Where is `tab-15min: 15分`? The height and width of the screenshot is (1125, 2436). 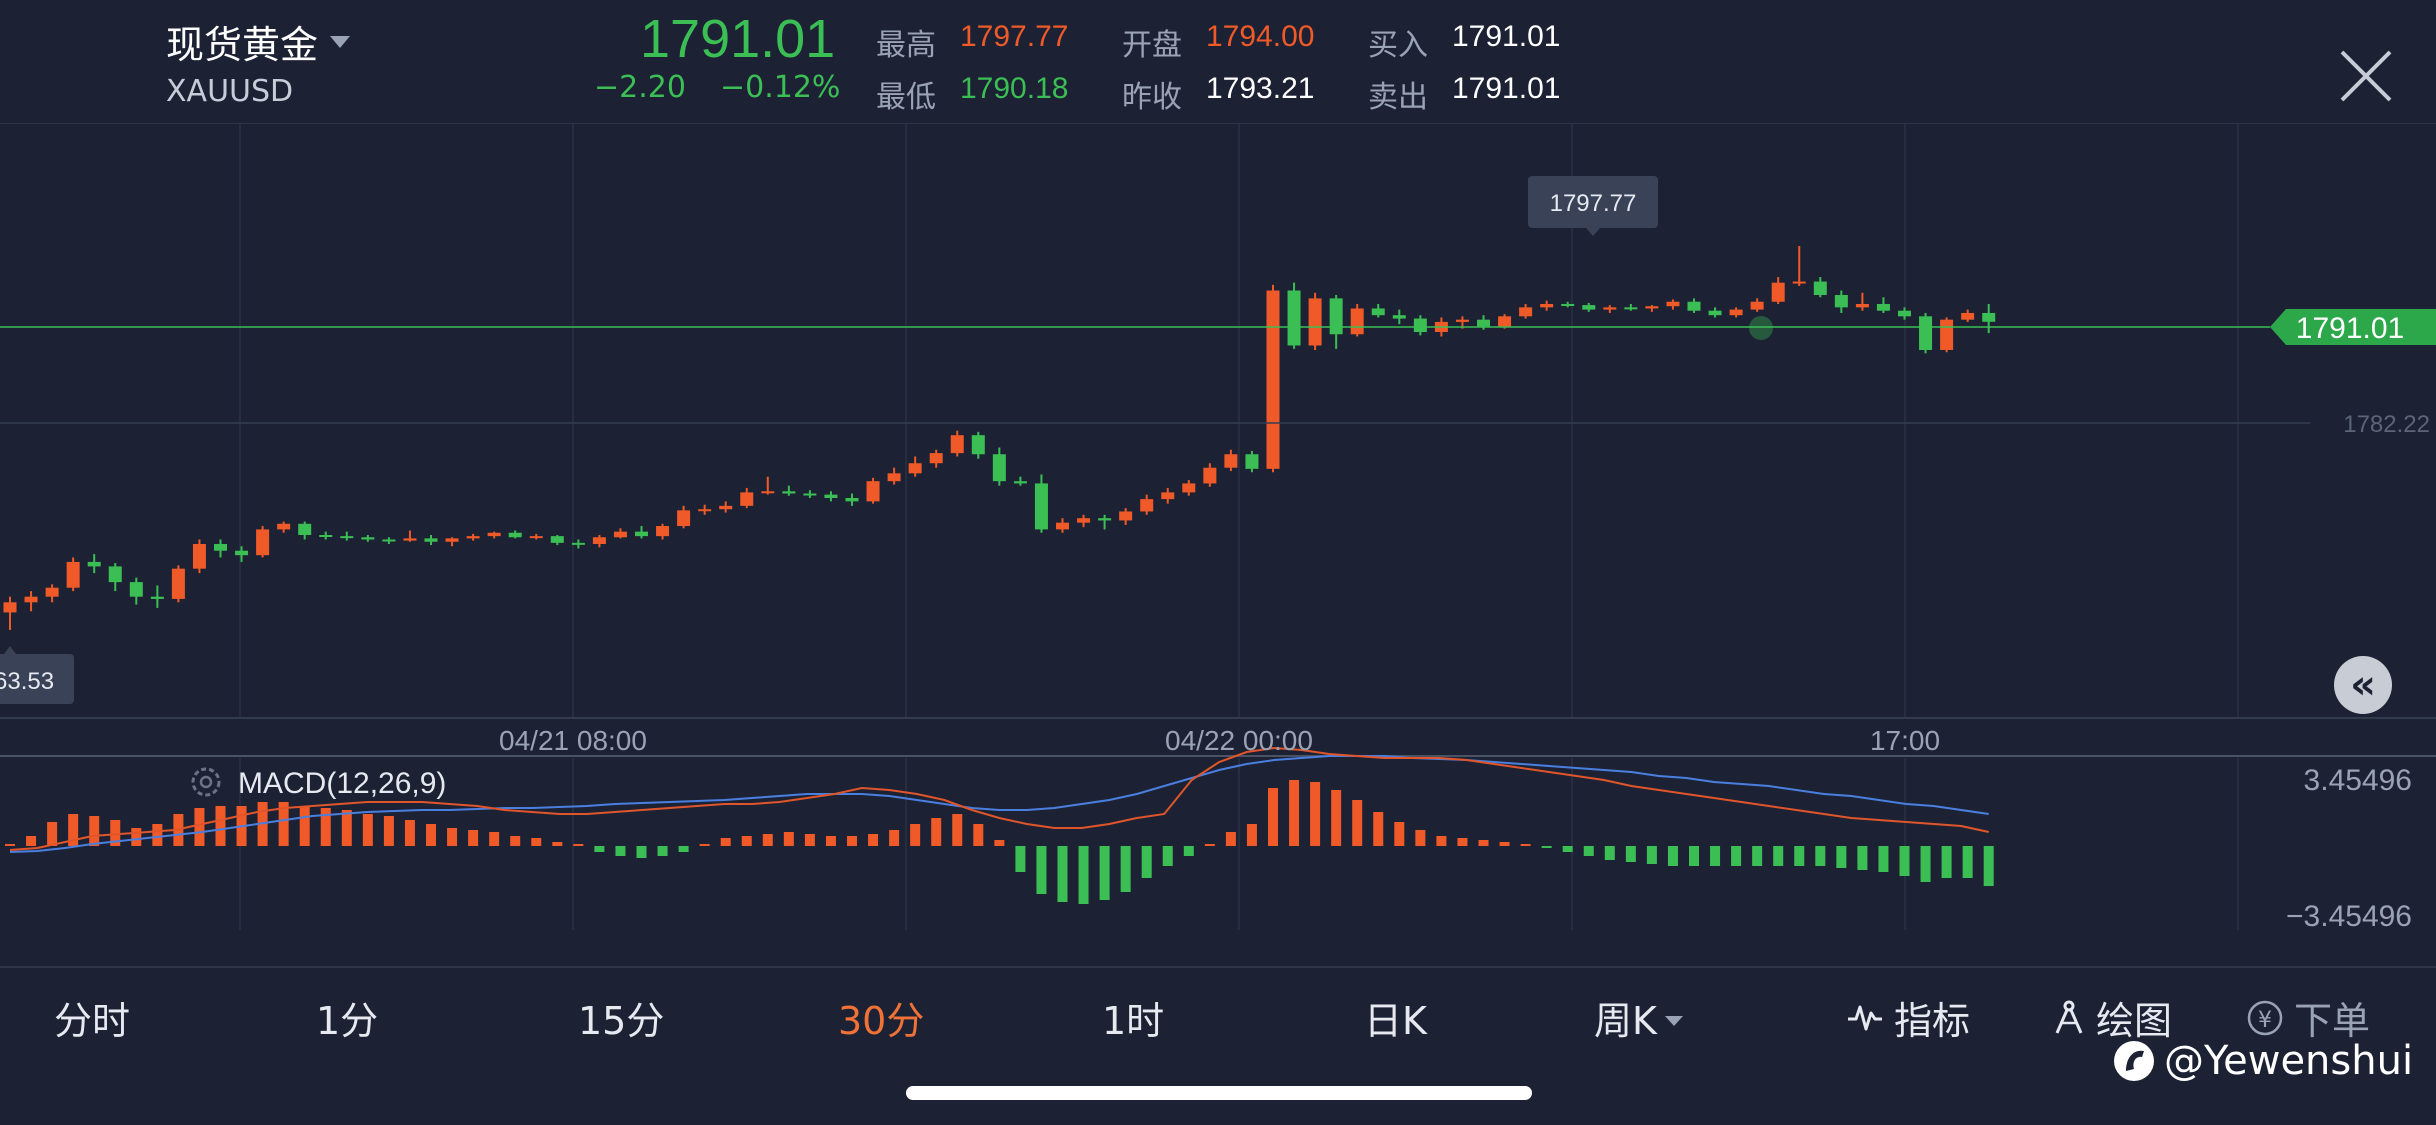 tab-15min: 15分 is located at coordinates (621, 1021).